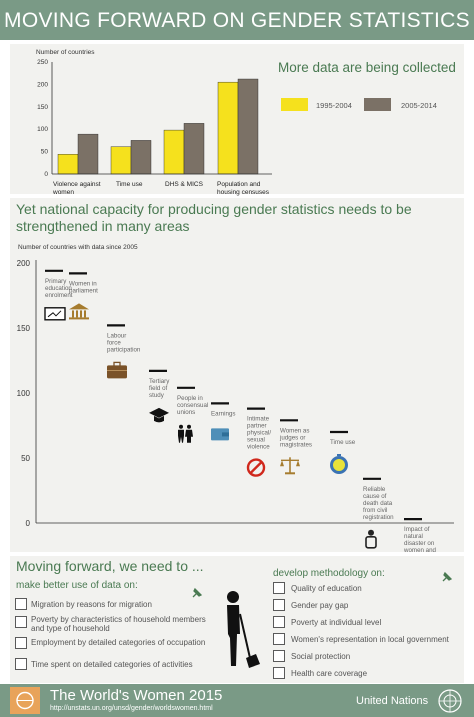 The image size is (474, 717). Describe the element at coordinates (290, 466) in the screenshot. I see `scales-icon` at that location.